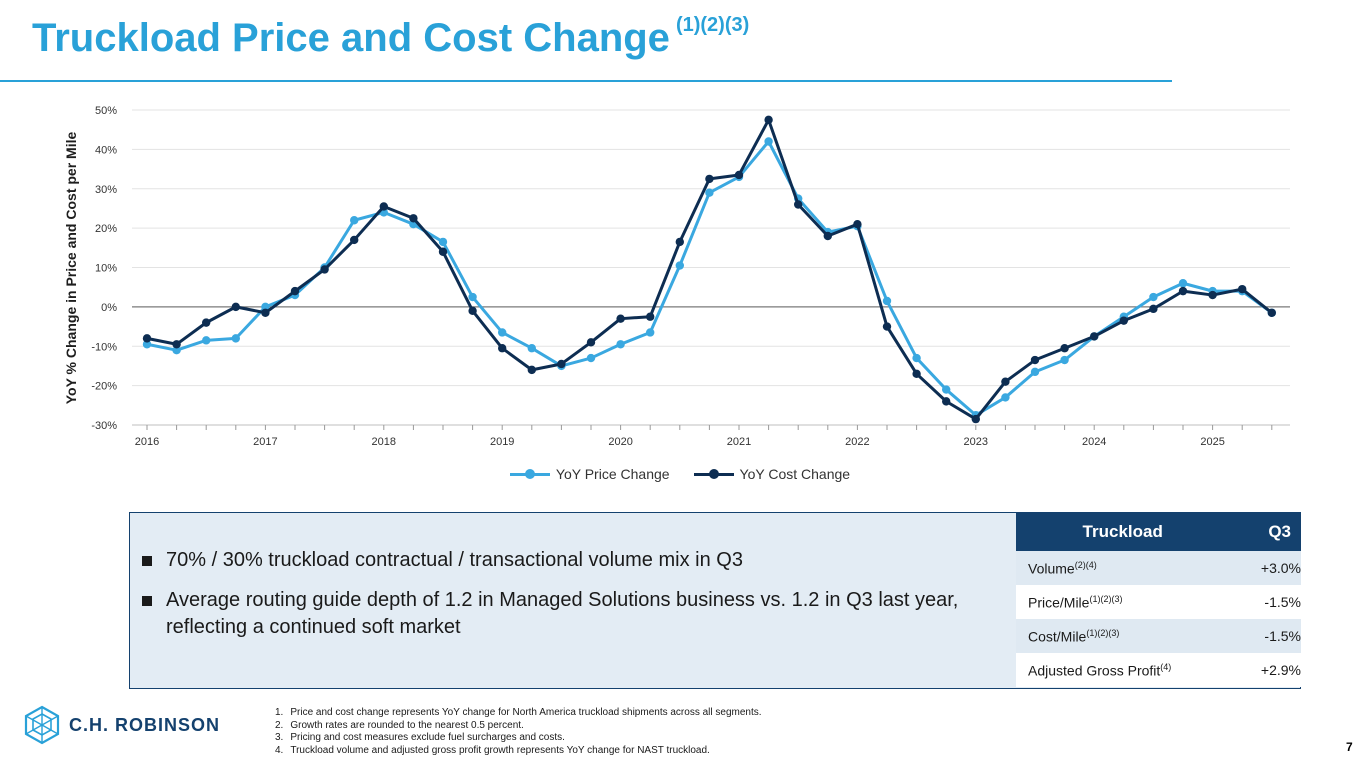  What do you see at coordinates (106, 229) in the screenshot?
I see `y-tick-label: 20%` at bounding box center [106, 229].